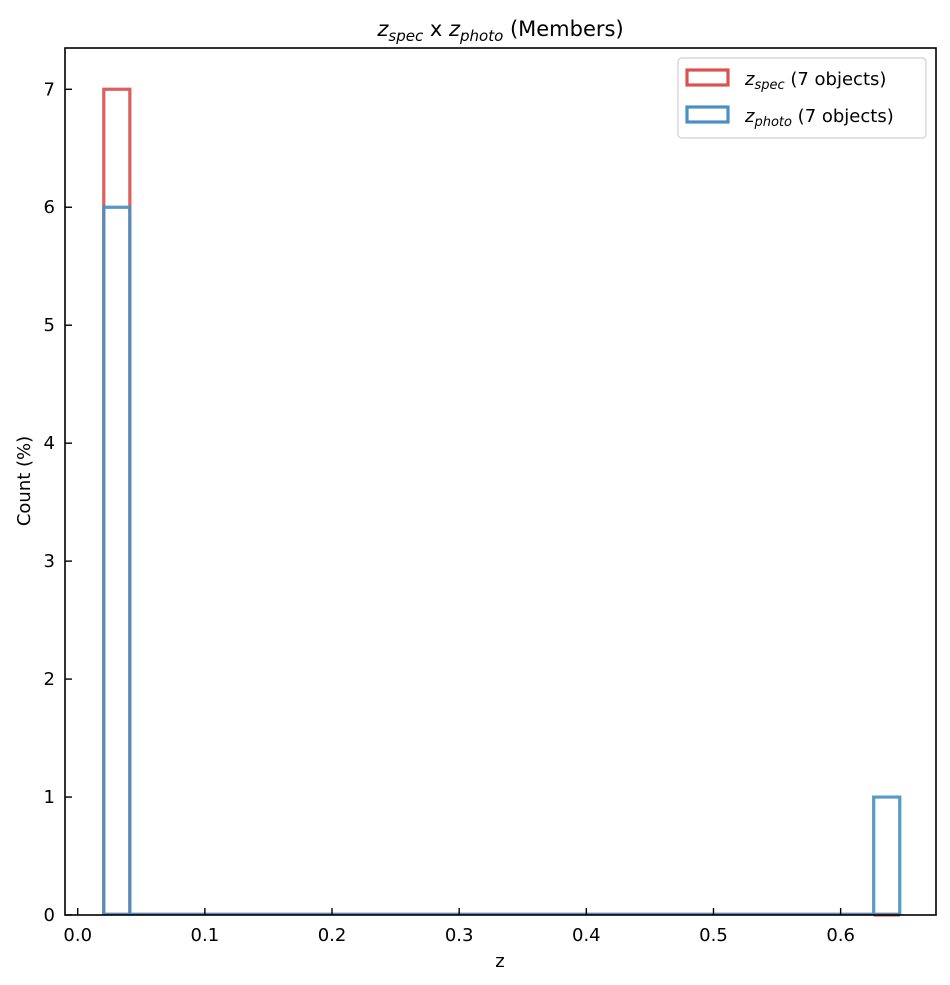  Describe the element at coordinates (49, 325) in the screenshot. I see `y-tick-label: 5` at that location.